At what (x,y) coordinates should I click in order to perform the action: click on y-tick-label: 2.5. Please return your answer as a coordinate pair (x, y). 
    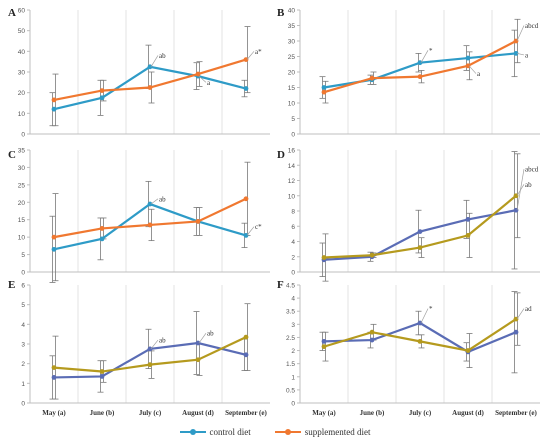
    Looking at the image, I should click on (290, 338).